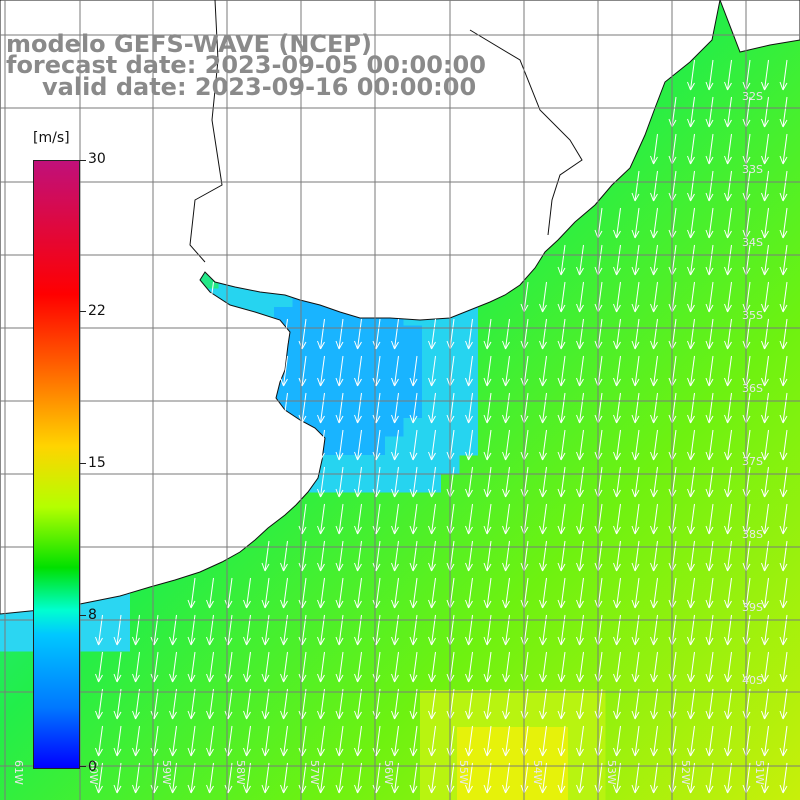 This screenshot has height=800, width=800. I want to click on longitude-label: 54W, so click(537, 772).